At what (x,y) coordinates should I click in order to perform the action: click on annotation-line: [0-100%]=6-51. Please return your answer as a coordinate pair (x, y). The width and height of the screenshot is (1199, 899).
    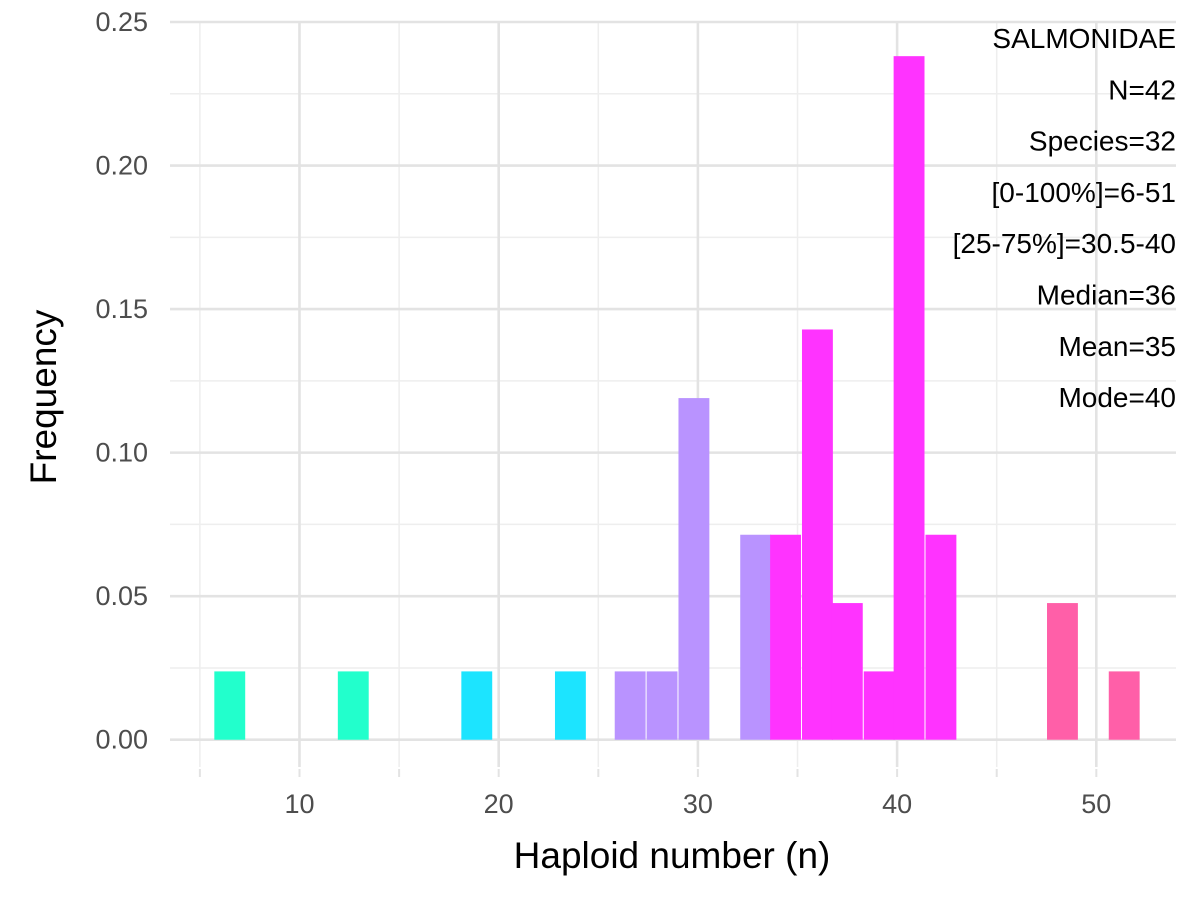
    Looking at the image, I should click on (1084, 192).